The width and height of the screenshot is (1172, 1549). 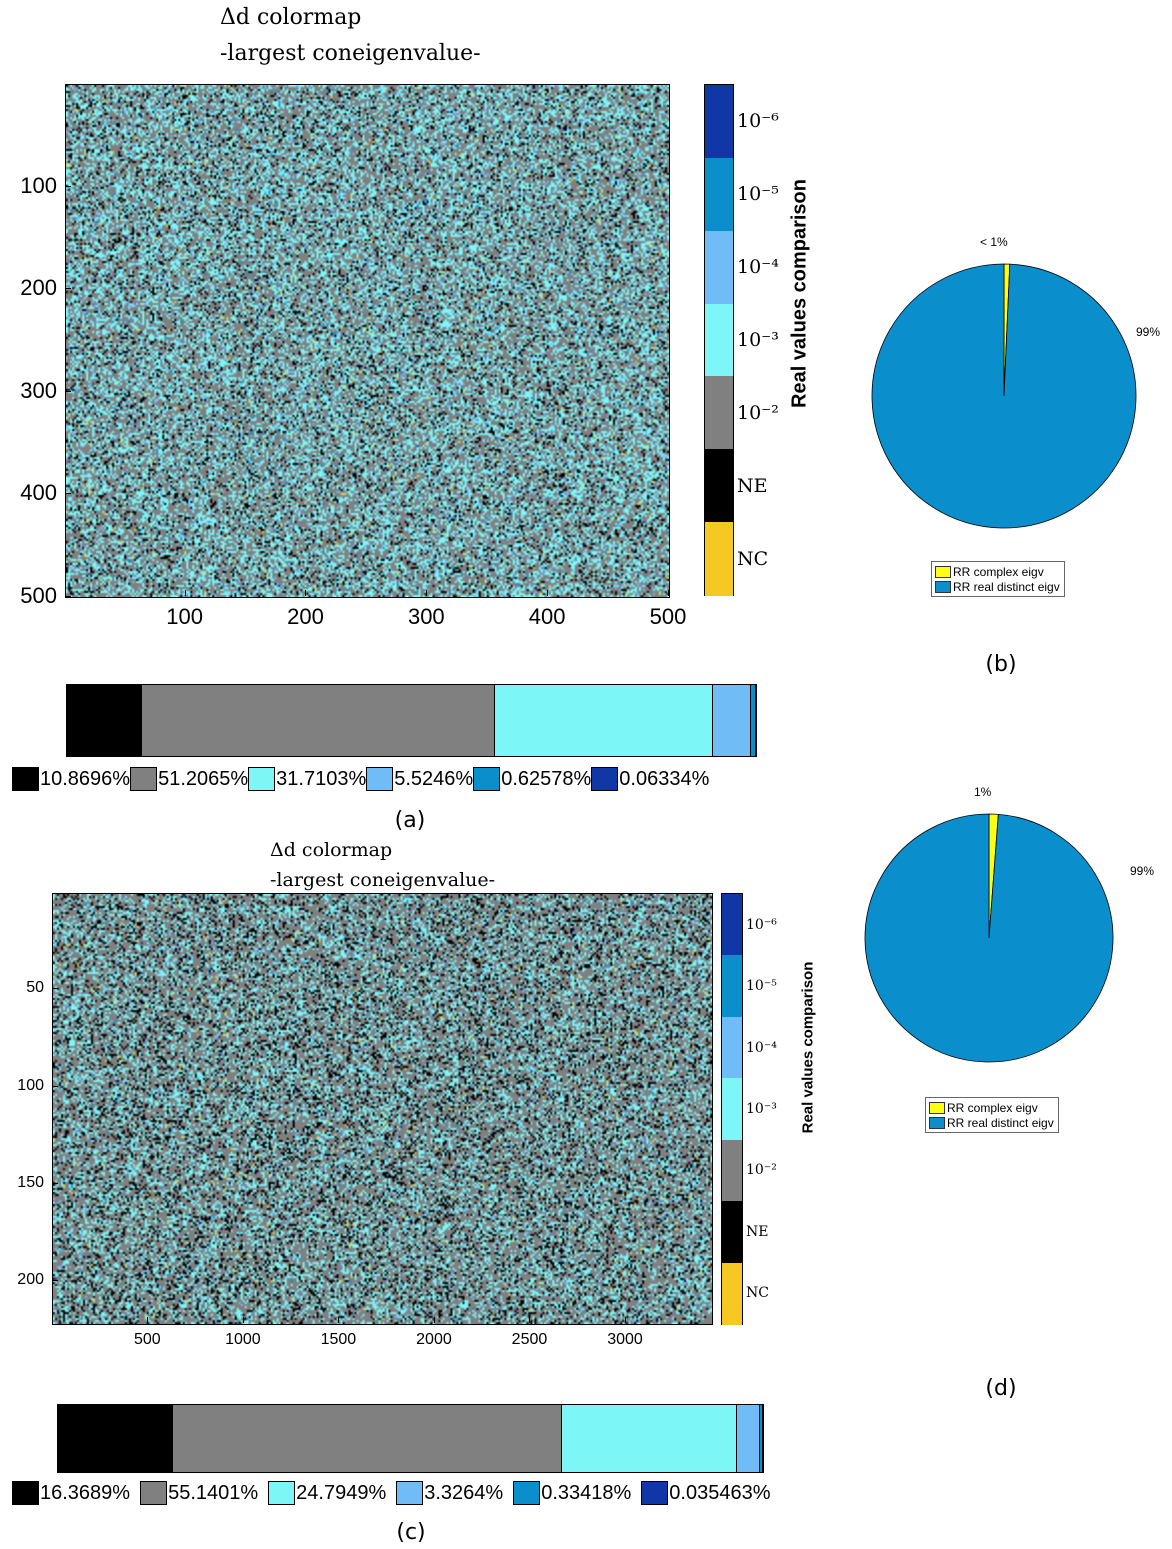 What do you see at coordinates (199, 1493) in the screenshot?
I see `legend-item-e-2: 55.1401%` at bounding box center [199, 1493].